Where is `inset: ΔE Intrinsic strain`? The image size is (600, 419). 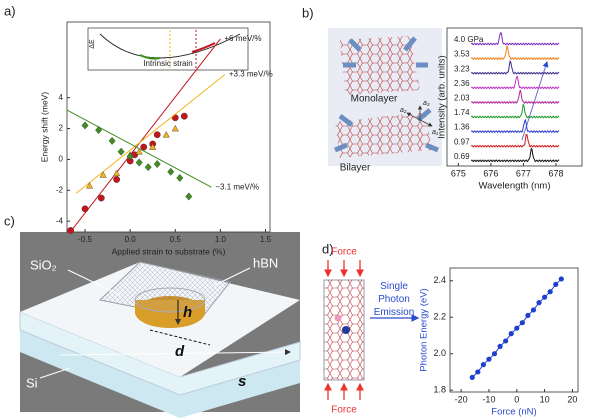
inset: ΔE Intrinsic strain is located at coordinates (168, 49).